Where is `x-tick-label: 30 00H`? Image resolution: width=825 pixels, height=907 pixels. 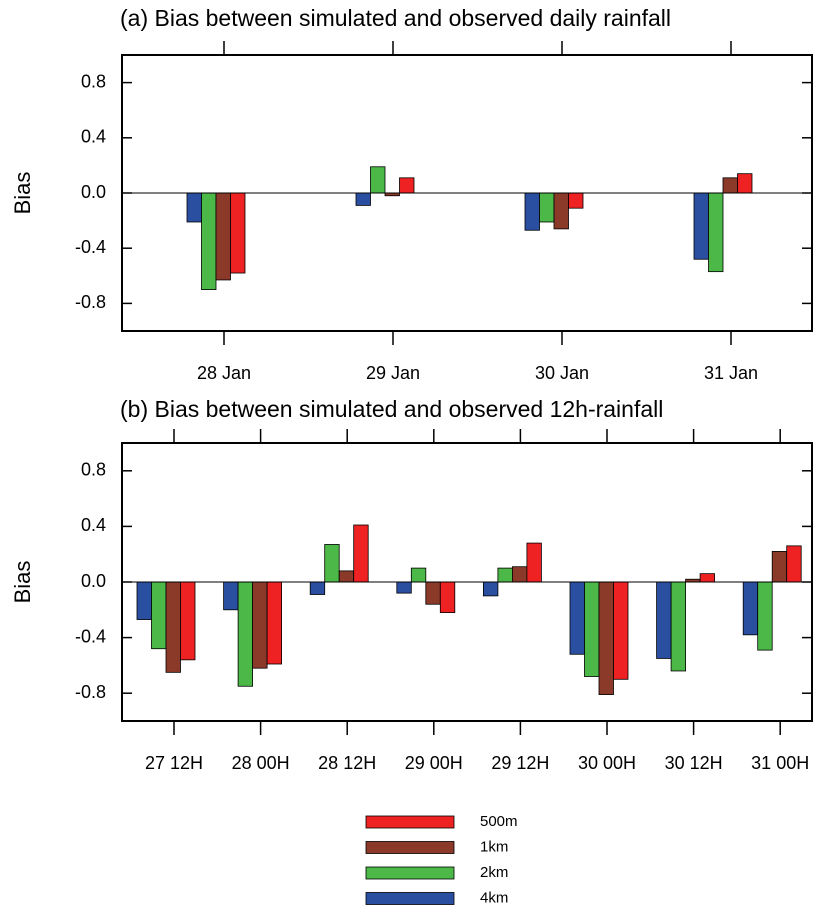
x-tick-label: 30 00H is located at coordinates (607, 763).